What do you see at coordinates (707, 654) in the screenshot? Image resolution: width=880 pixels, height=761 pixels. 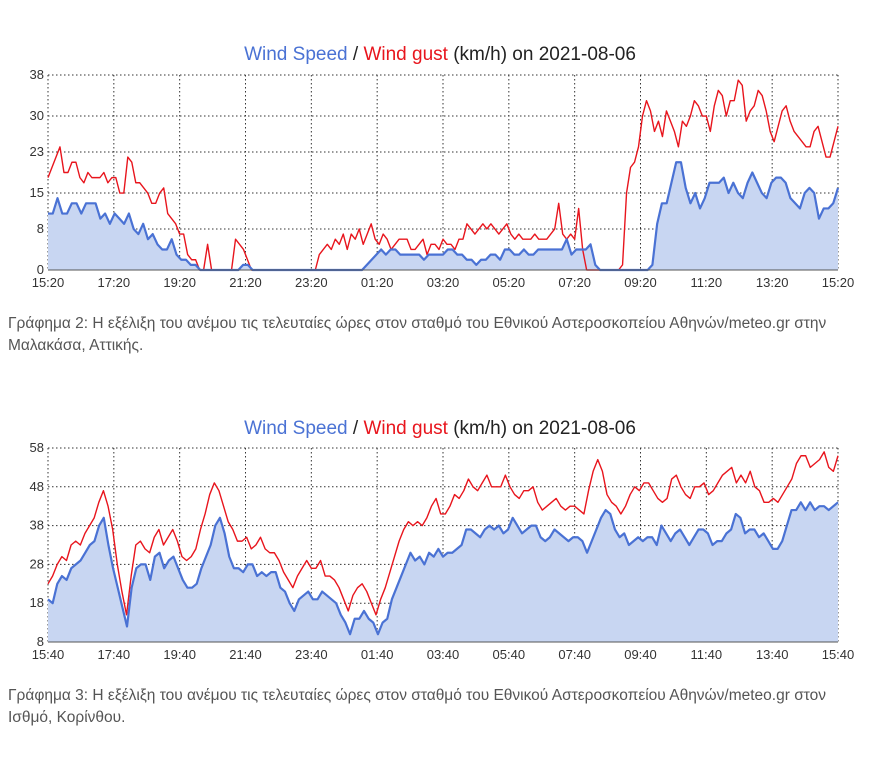 I see `x-tick-label: 11:40` at bounding box center [707, 654].